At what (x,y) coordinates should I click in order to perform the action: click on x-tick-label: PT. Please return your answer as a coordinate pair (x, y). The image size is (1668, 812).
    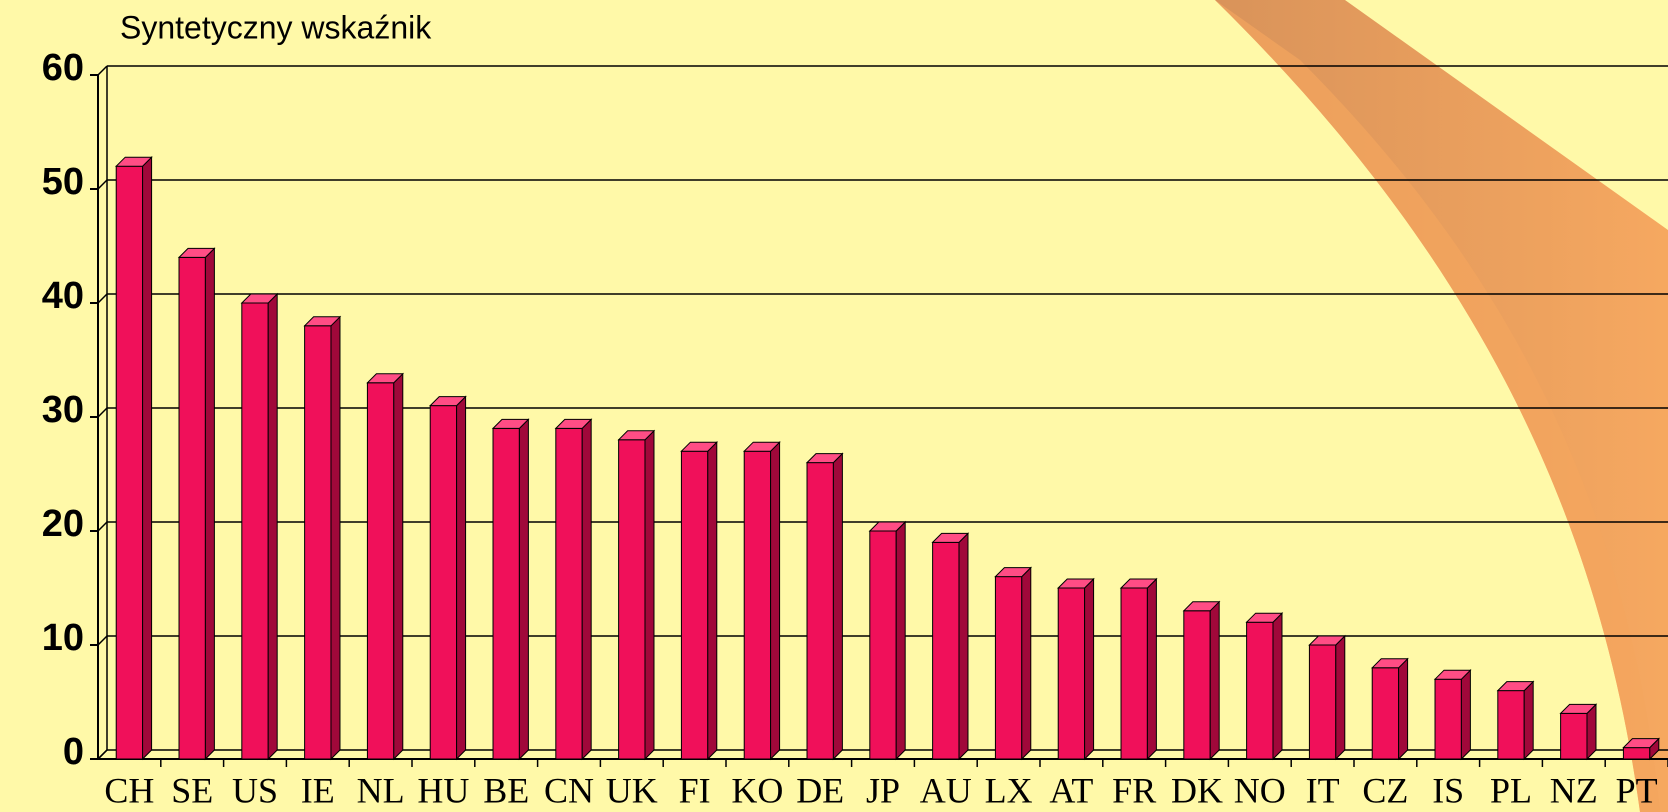
    Looking at the image, I should click on (1637, 790).